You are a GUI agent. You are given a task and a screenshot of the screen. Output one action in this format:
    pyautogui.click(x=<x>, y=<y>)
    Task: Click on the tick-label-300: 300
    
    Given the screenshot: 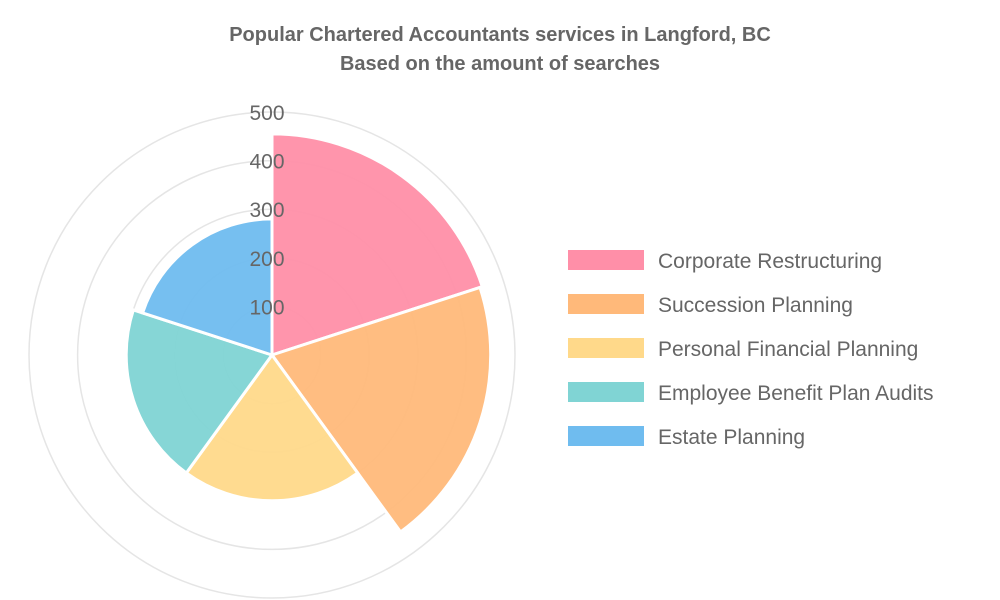 What is the action you would take?
    pyautogui.click(x=266, y=210)
    